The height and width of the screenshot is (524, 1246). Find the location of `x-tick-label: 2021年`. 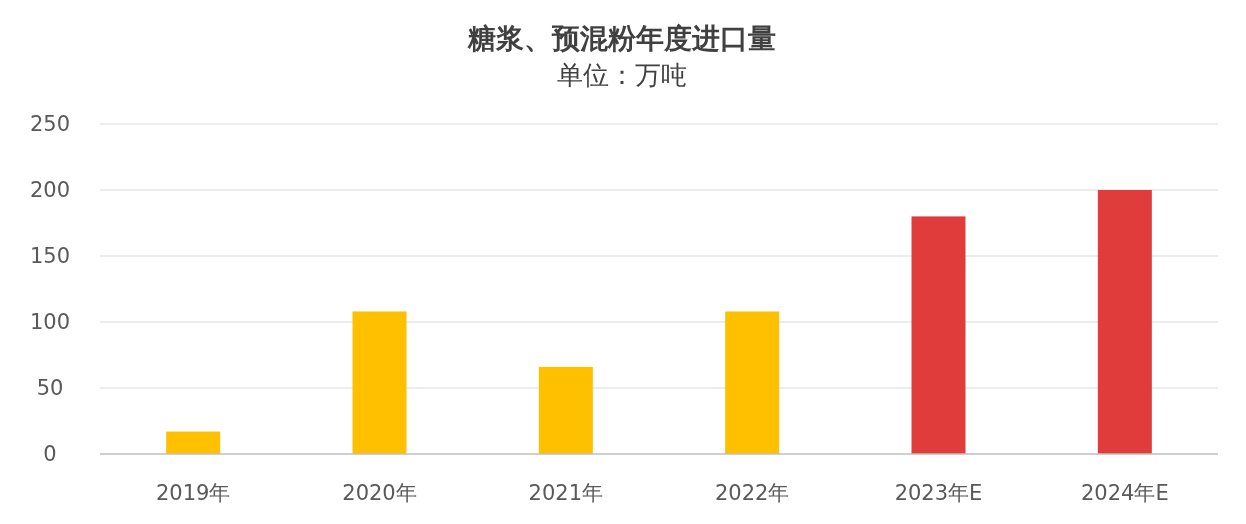

x-tick-label: 2021年 is located at coordinates (566, 493).